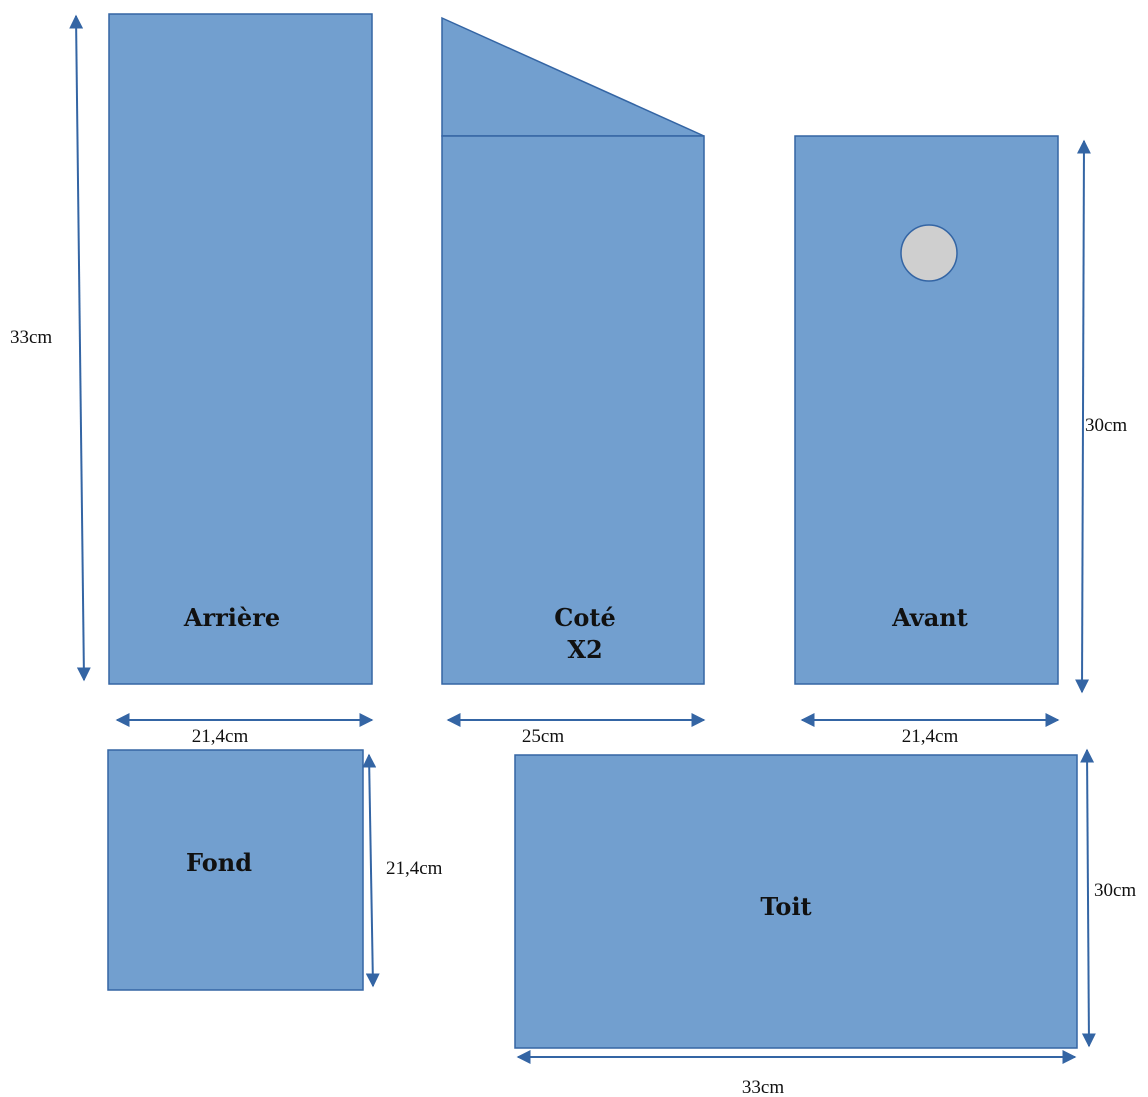 The width and height of the screenshot is (1148, 1097). What do you see at coordinates (929, 617) in the screenshot?
I see `panel-avant-label: Avant` at bounding box center [929, 617].